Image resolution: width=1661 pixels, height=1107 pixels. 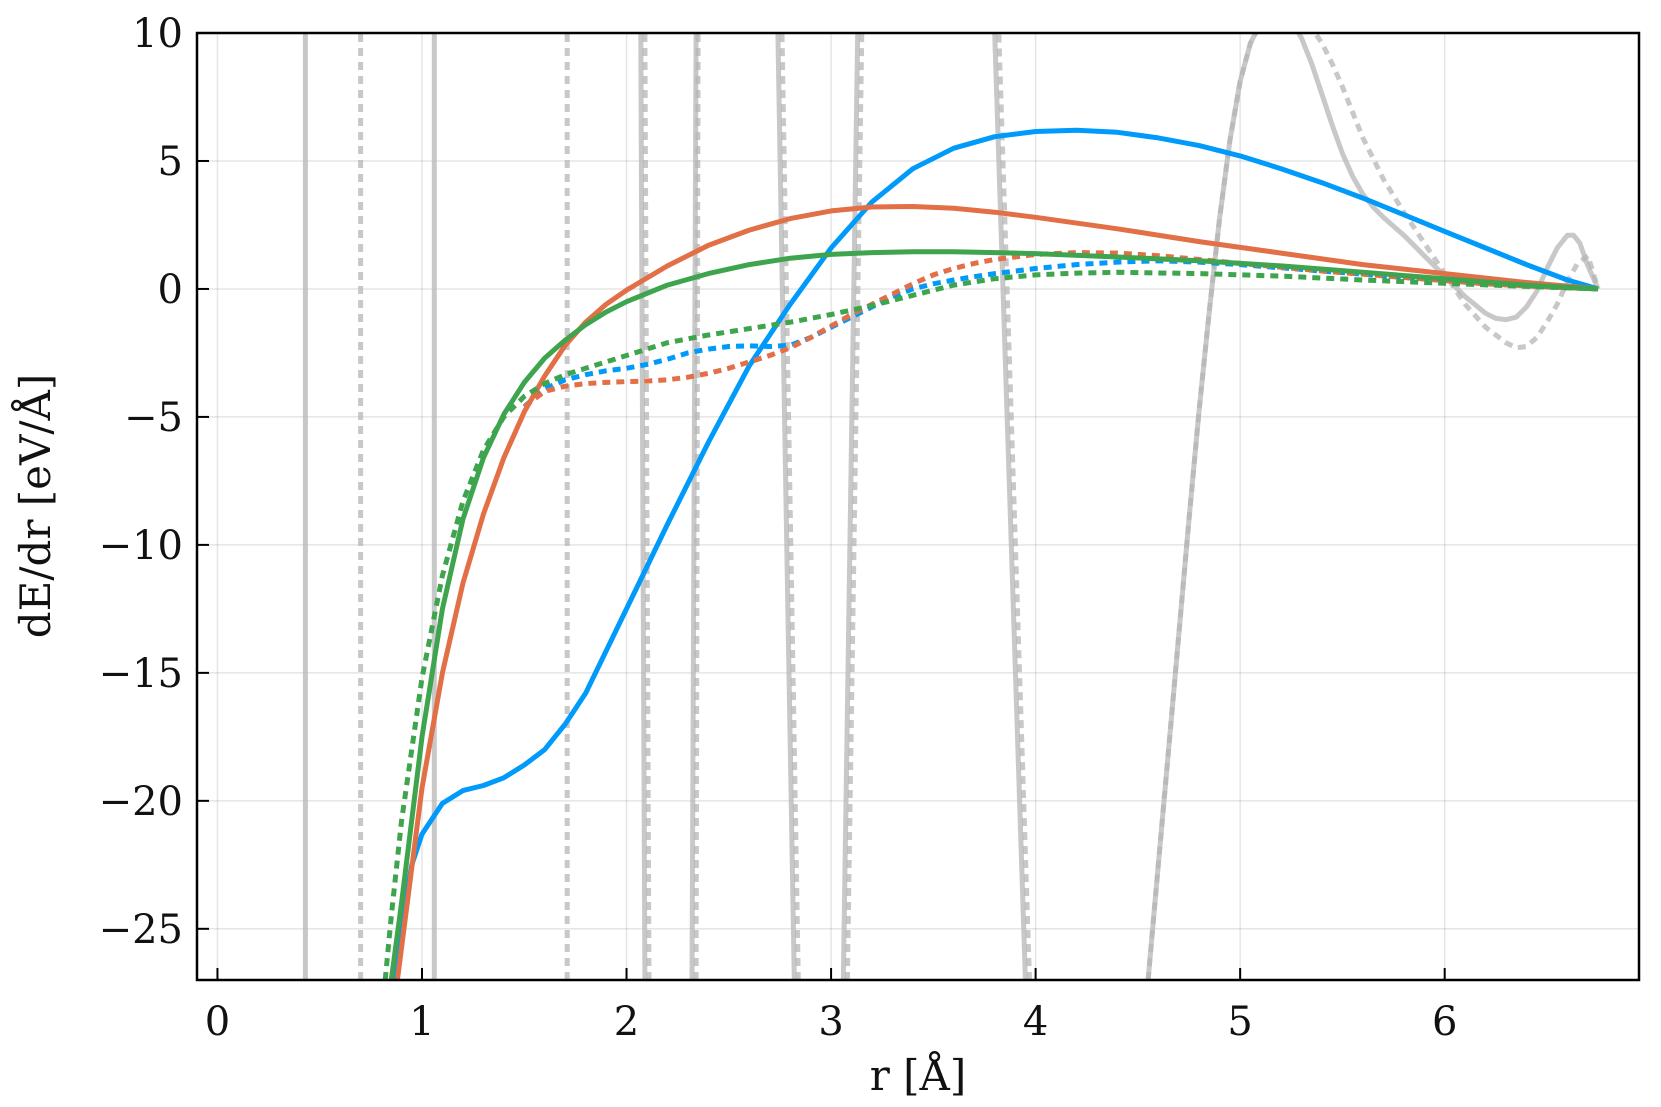 I want to click on y-tick-label: −15, so click(x=141, y=674).